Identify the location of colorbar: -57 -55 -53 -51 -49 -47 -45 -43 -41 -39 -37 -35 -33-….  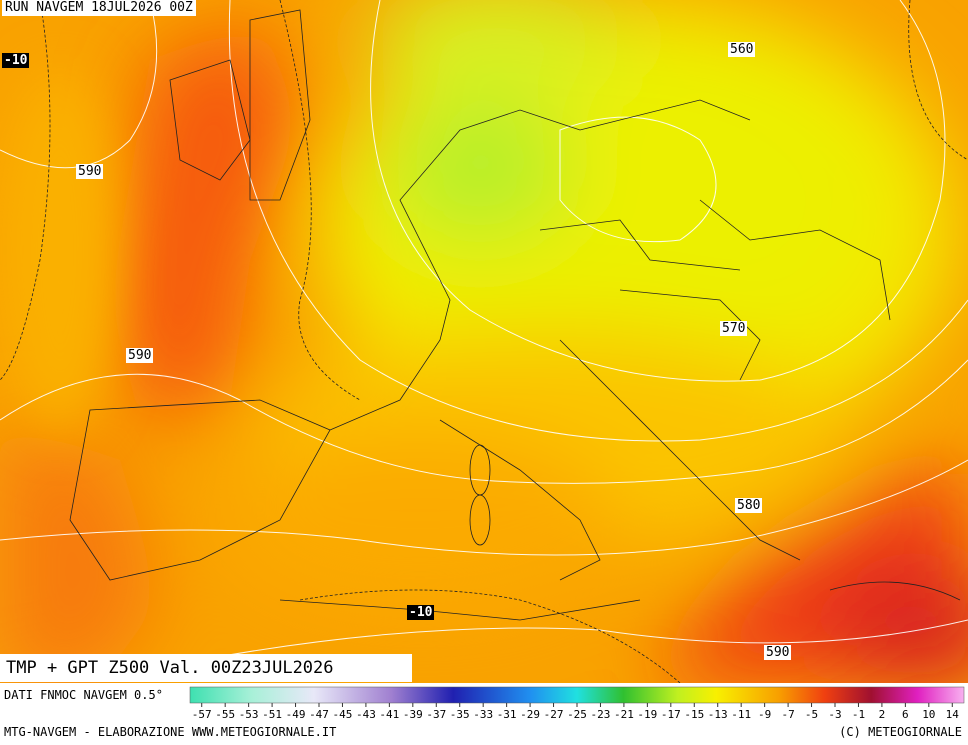
(577, 703).